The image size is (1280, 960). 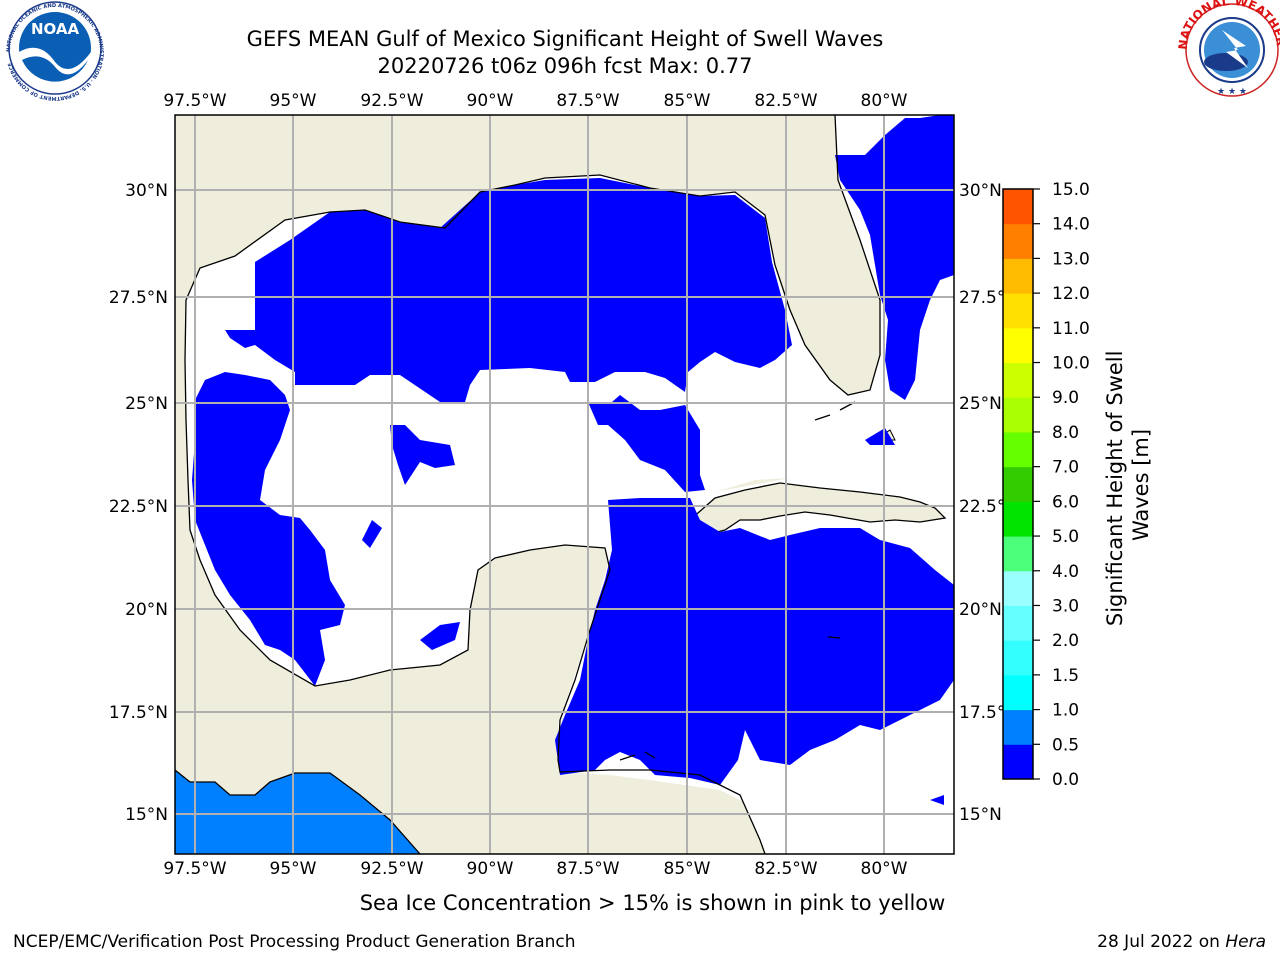 What do you see at coordinates (1115, 489) in the screenshot?
I see `colorbar-label-line1: Significant Height of Swell` at bounding box center [1115, 489].